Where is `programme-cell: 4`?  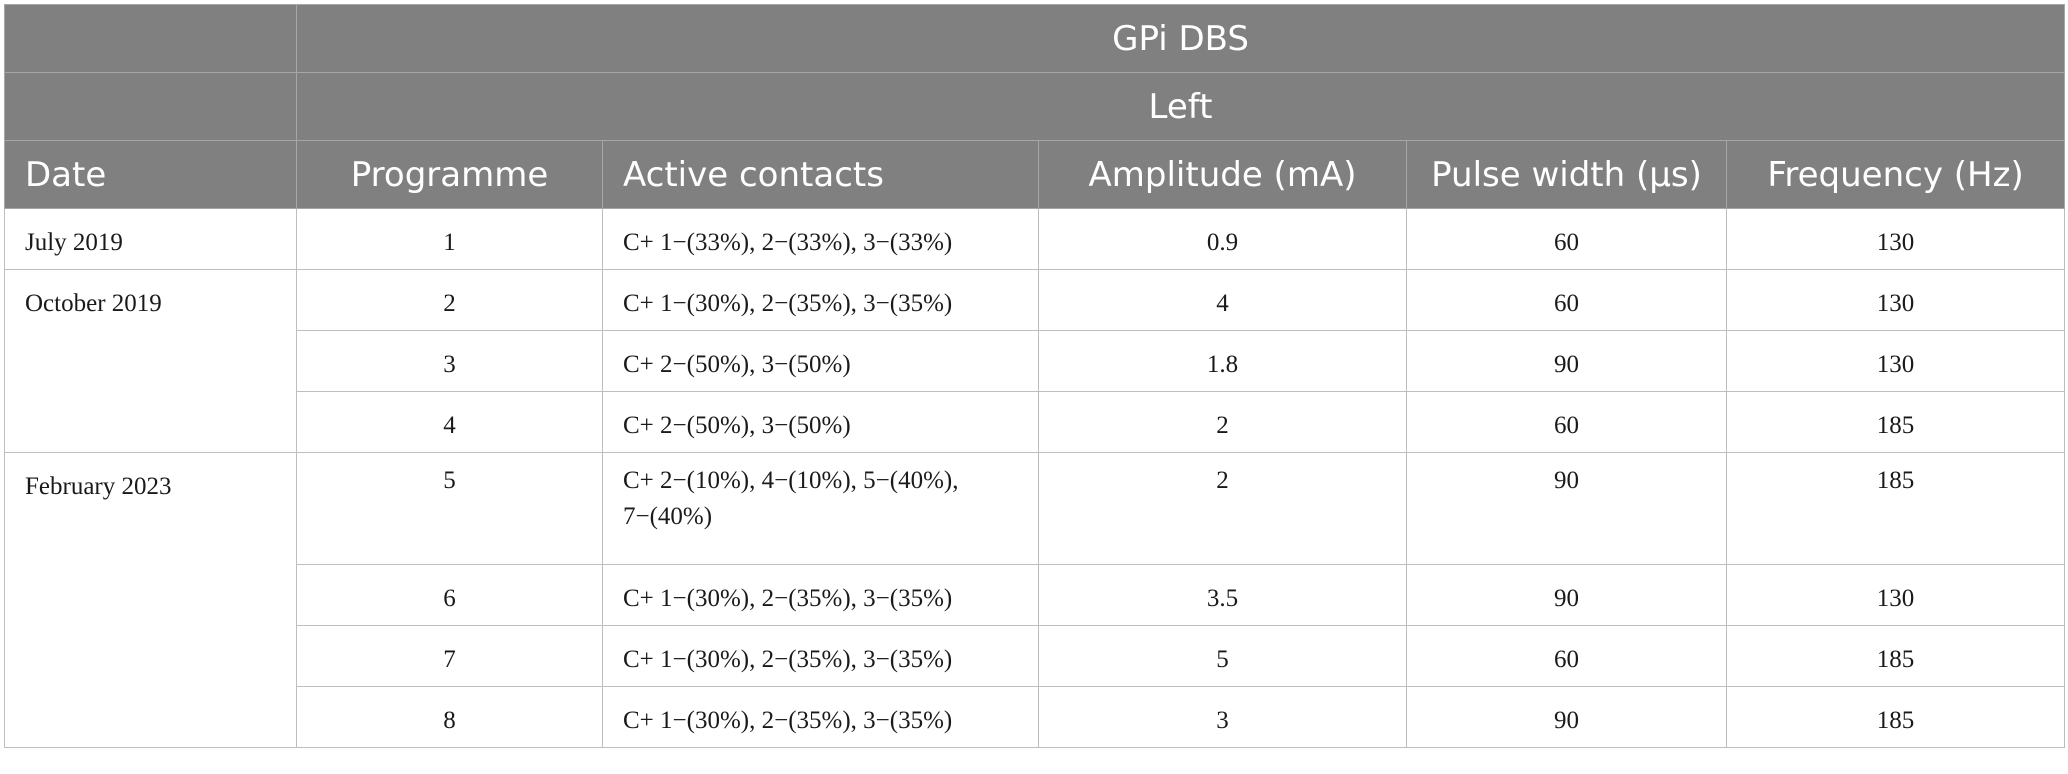 programme-cell: 4 is located at coordinates (449, 422).